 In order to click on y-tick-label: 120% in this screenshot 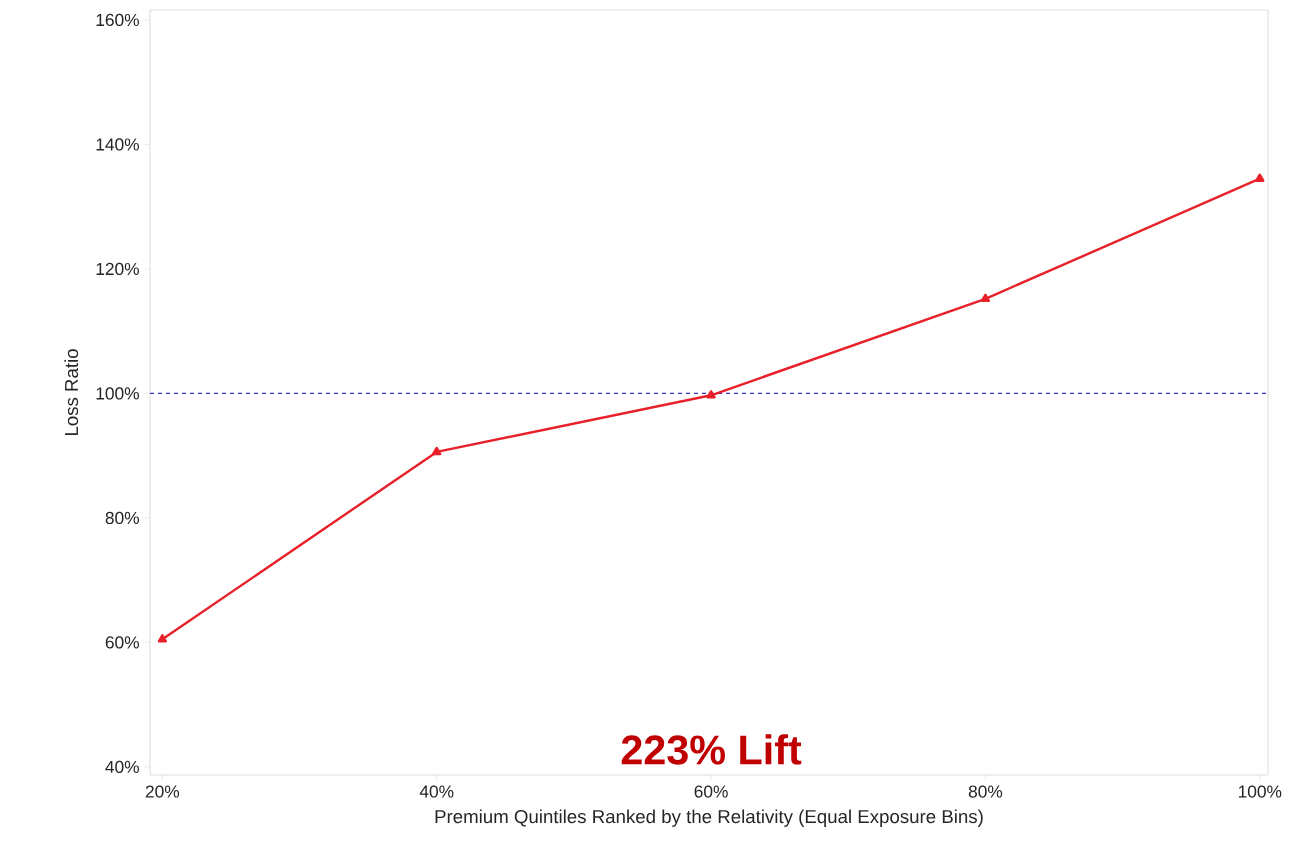, I will do `click(117, 269)`.